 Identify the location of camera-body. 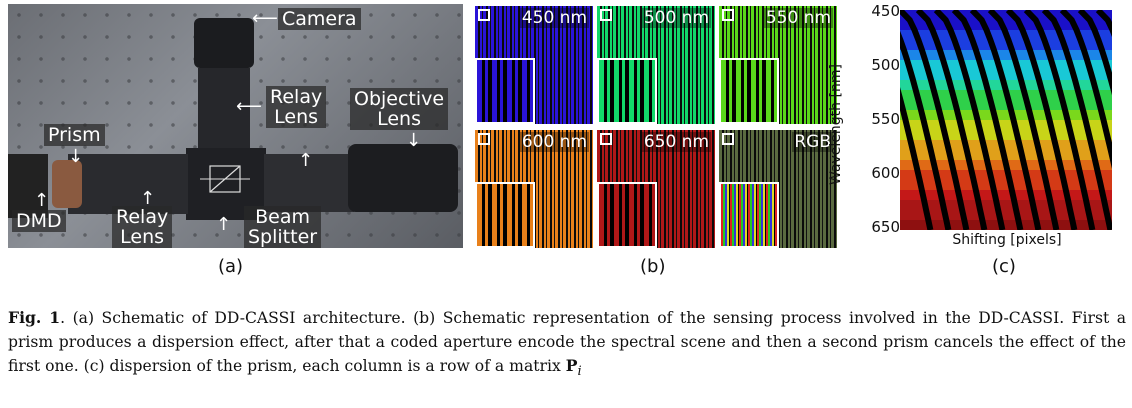
(224, 43).